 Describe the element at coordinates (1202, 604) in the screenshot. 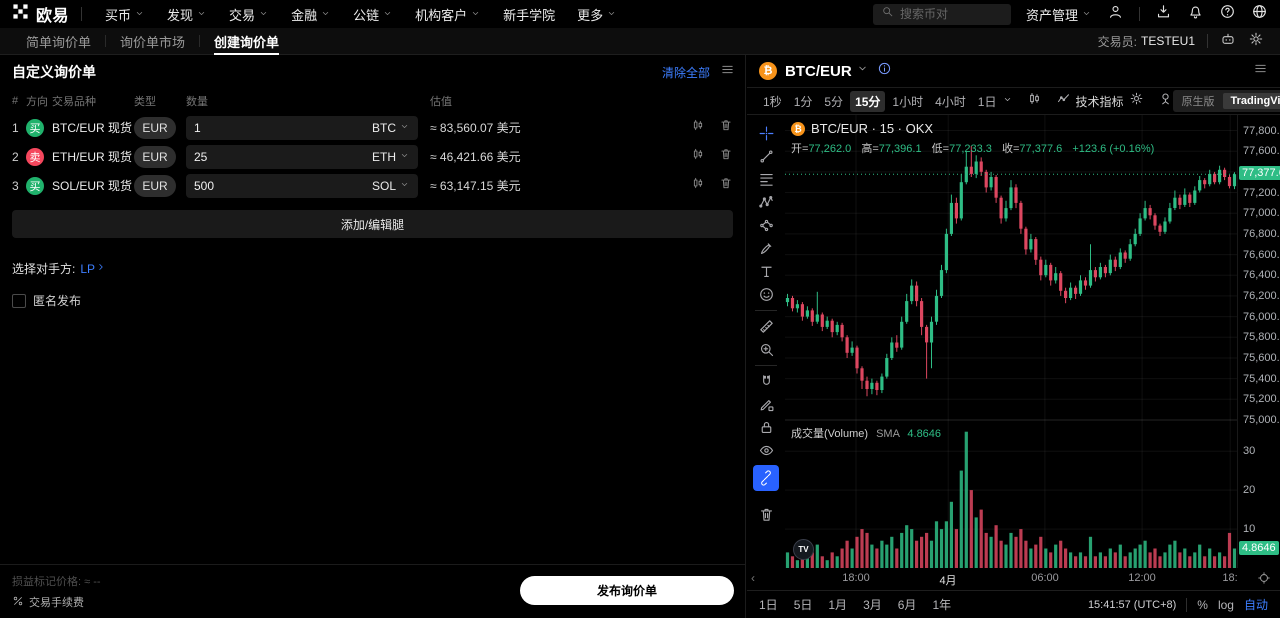

I see `percent-scale-button: %` at that location.